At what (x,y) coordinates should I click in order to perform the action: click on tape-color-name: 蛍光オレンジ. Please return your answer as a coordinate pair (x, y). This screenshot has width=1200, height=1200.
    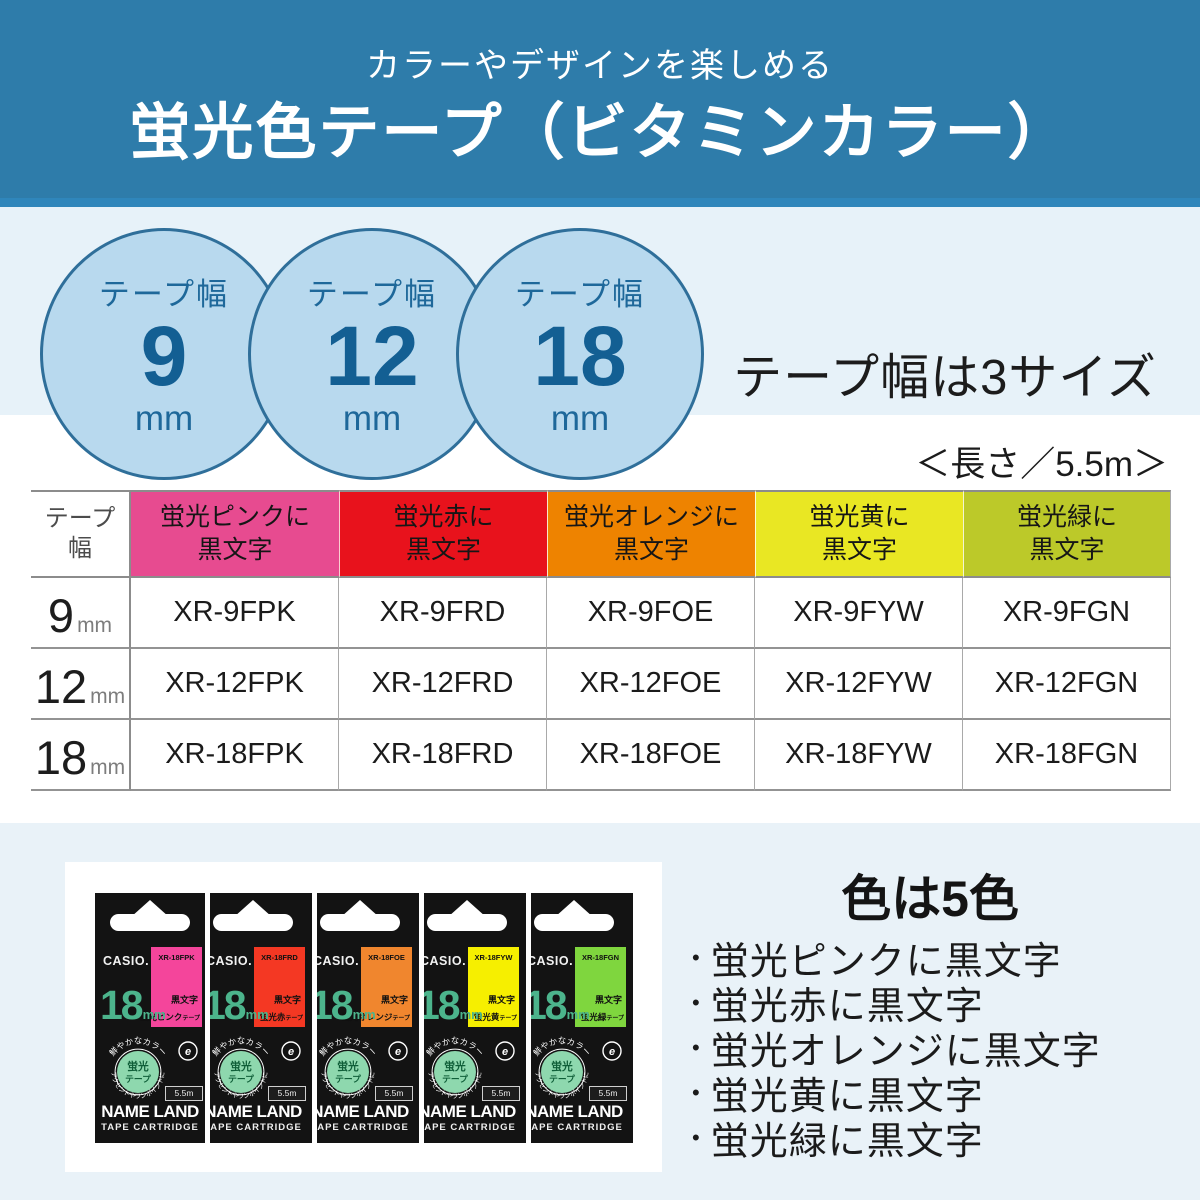
    Looking at the image, I should click on (367, 1017).